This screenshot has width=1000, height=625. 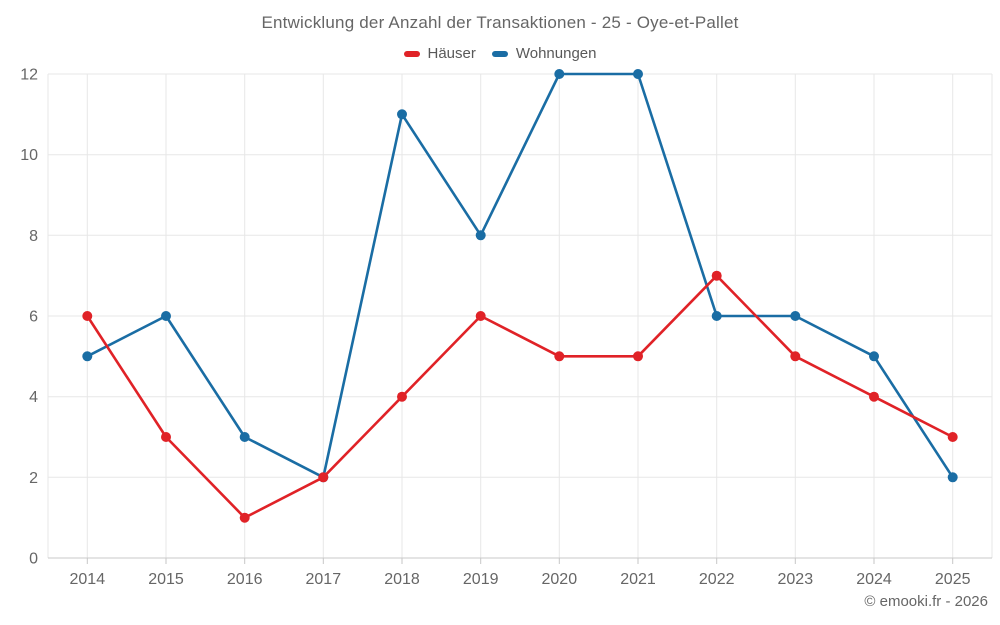 I want to click on x-axis-label: 2014, so click(x=88, y=579).